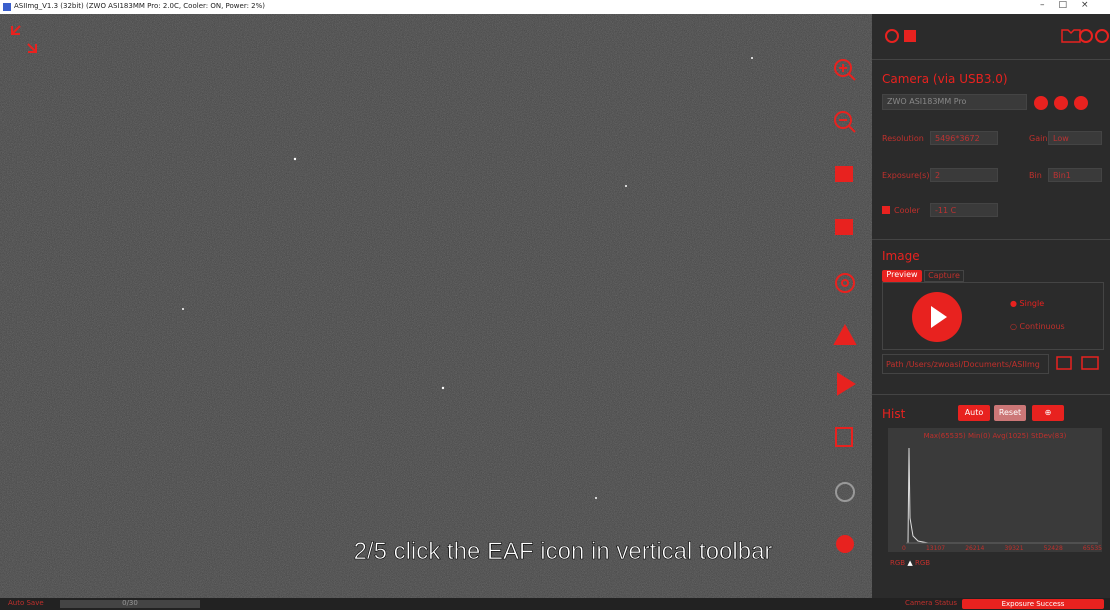  What do you see at coordinates (907, 210) in the screenshot?
I see `label: Cooler` at bounding box center [907, 210].